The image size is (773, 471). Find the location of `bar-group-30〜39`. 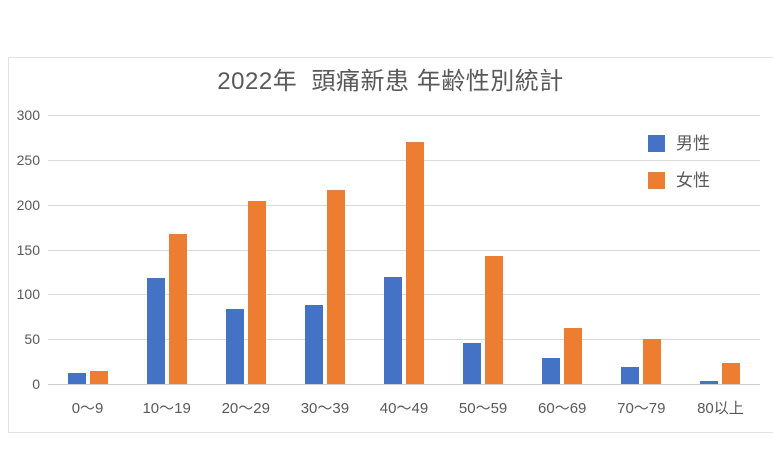

bar-group-30〜39 is located at coordinates (324, 249).